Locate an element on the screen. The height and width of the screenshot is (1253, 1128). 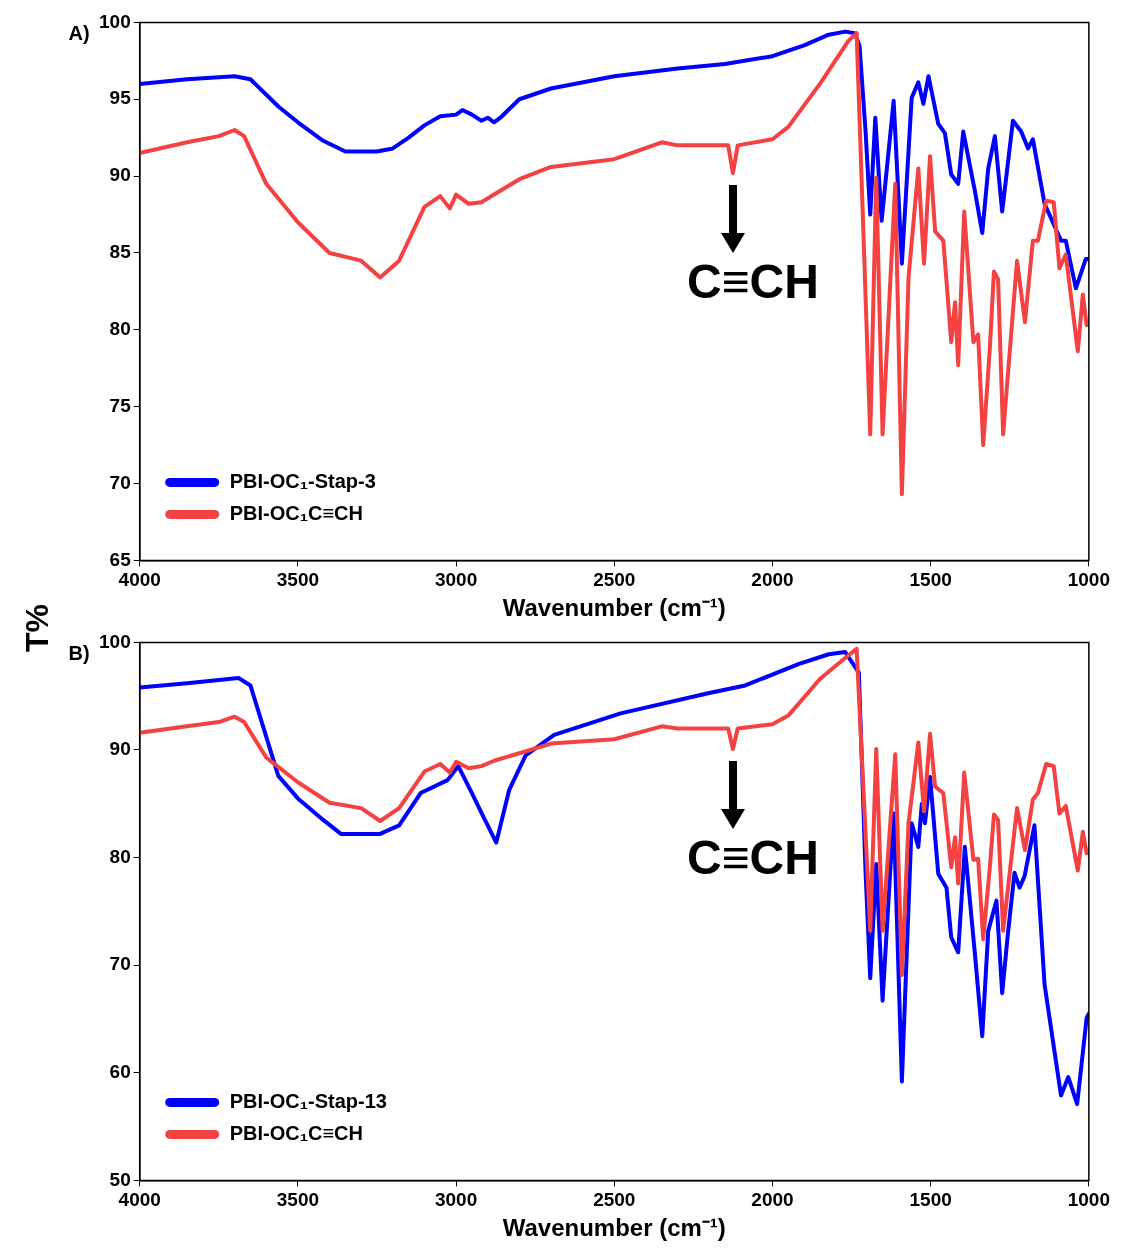
y-tick-label: 50 is located at coordinates (120, 1179).